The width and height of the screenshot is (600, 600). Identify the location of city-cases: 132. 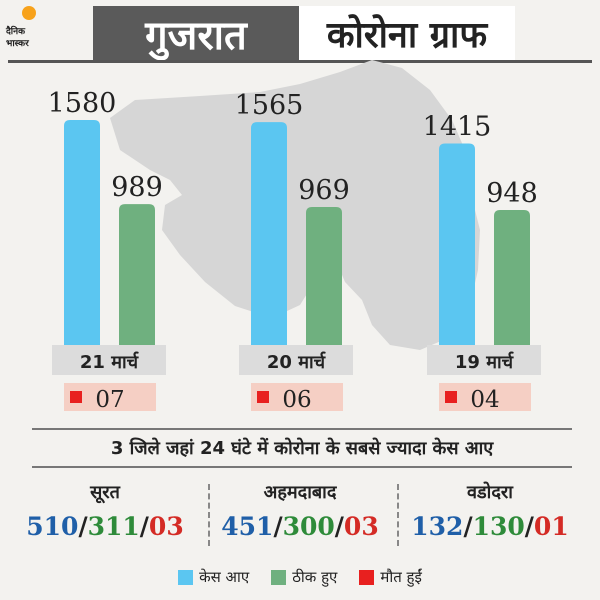
(437, 526).